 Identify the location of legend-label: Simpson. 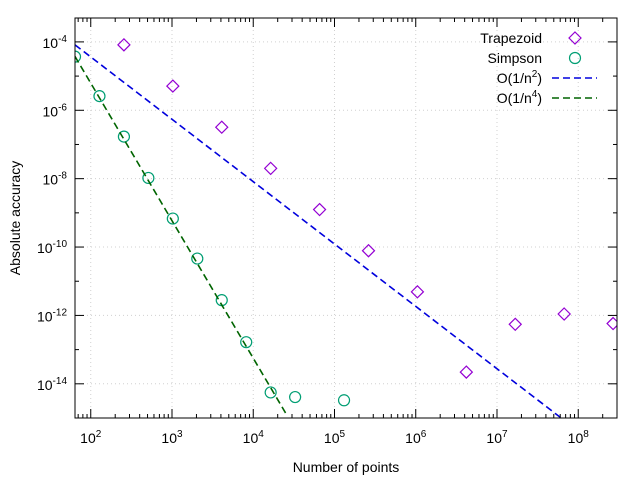
(515, 58).